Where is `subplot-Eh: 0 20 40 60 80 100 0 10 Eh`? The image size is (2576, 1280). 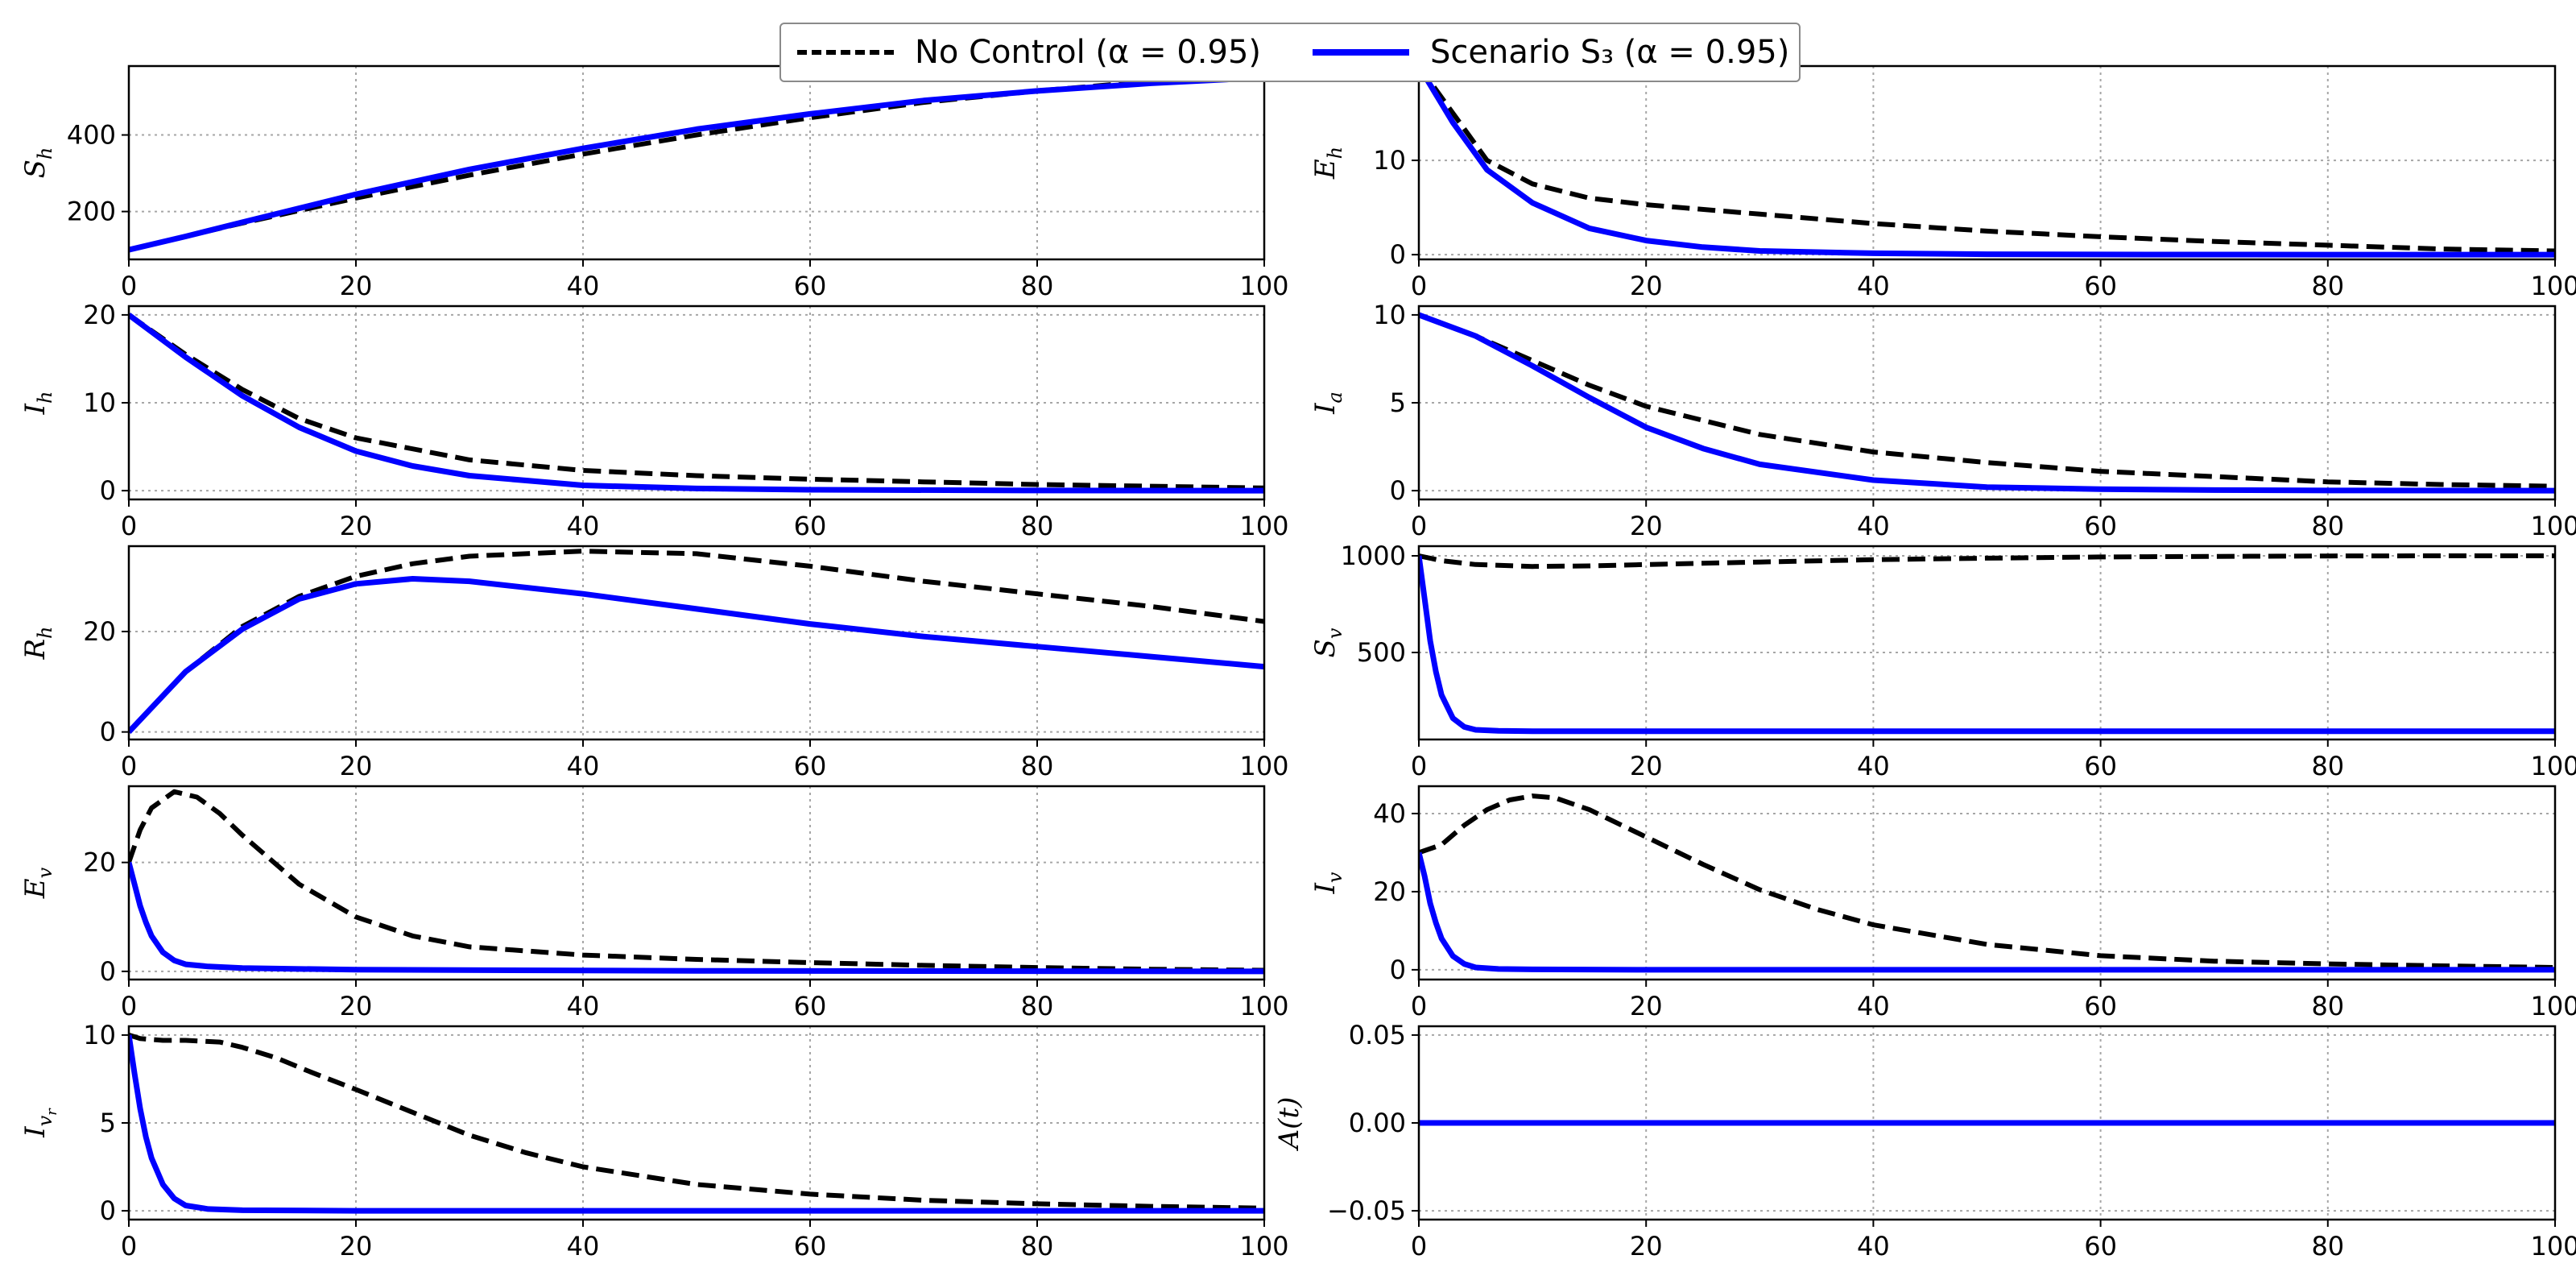
subplot-Eh: 0 20 40 60 80 100 0 10 Eh is located at coordinates (1942, 182).